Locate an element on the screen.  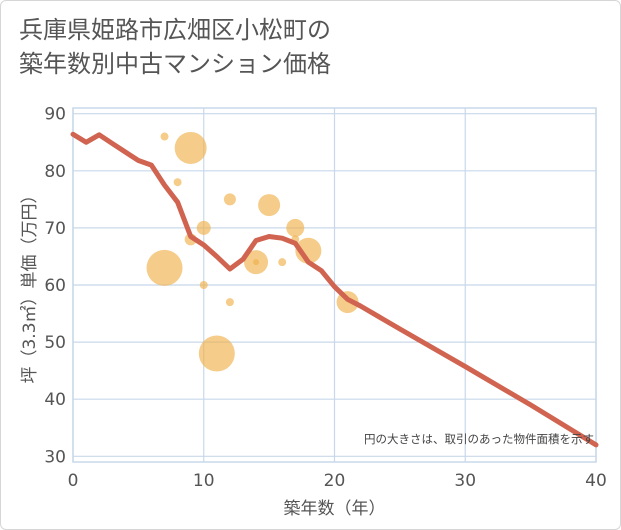
bubble-size-note: 円の大きさは、取引のあった物件面積を示す is located at coordinates (479, 439).